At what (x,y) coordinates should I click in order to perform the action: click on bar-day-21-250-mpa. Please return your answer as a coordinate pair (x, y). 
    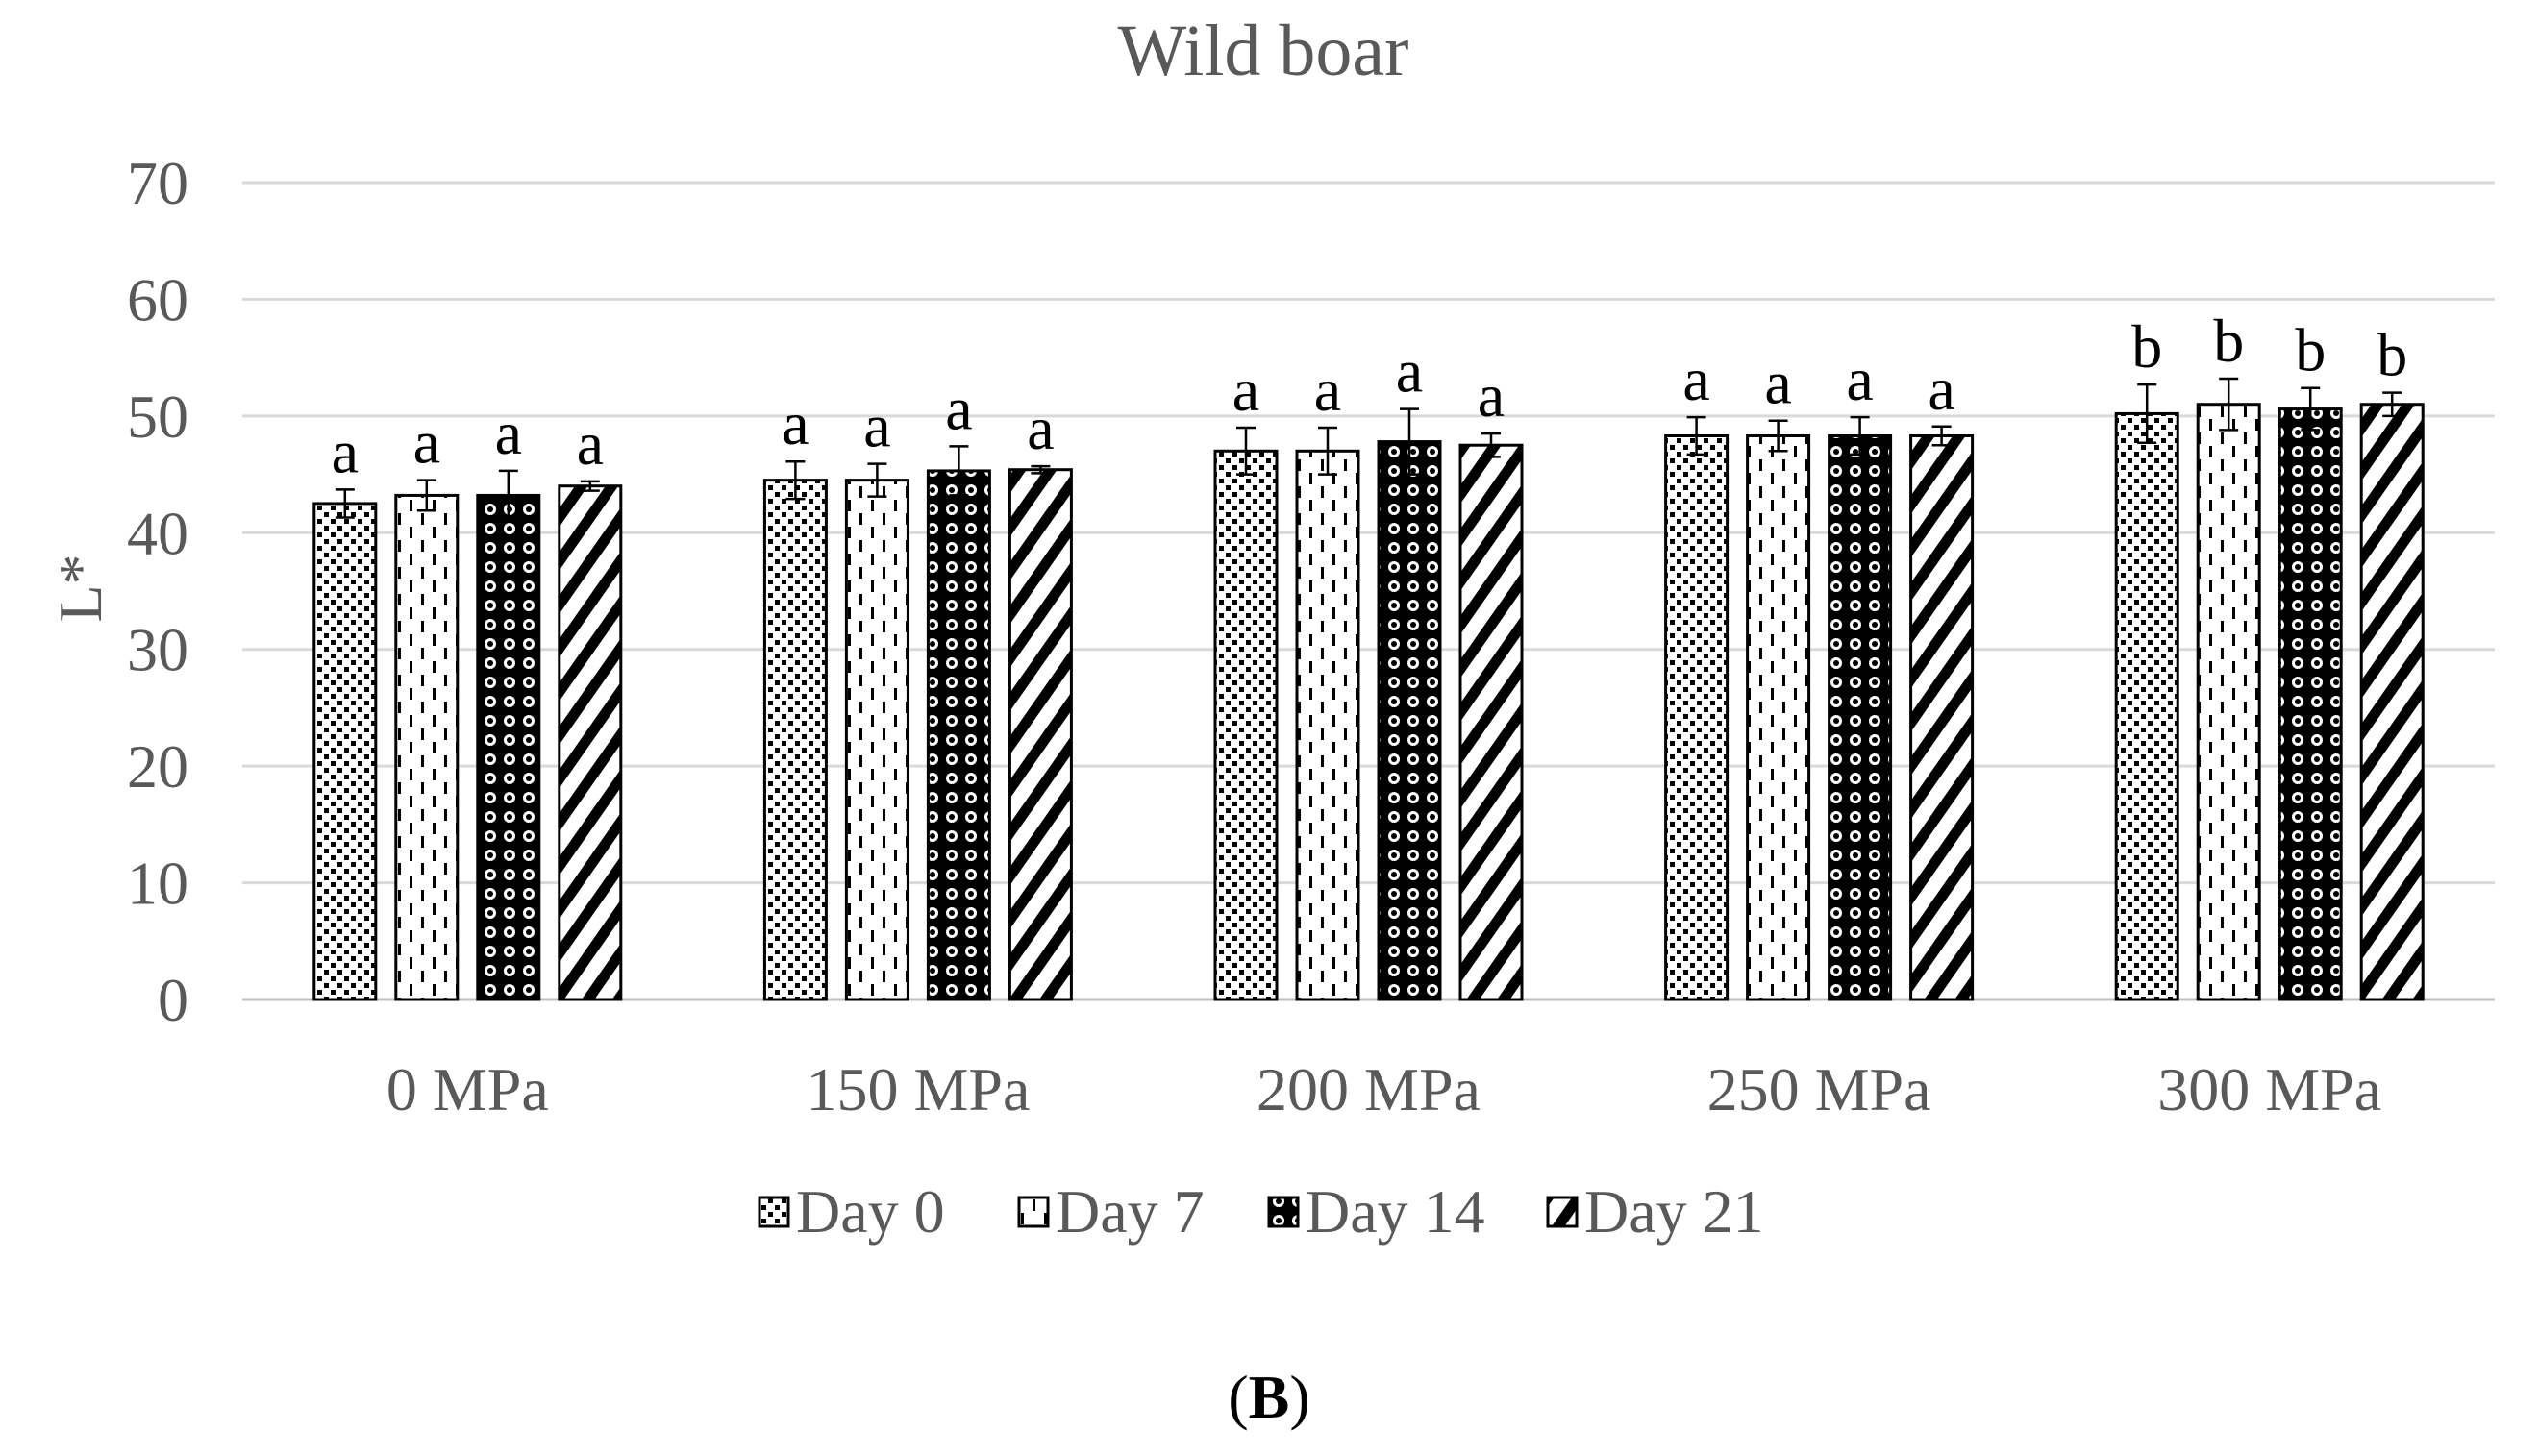
    Looking at the image, I should click on (1942, 718).